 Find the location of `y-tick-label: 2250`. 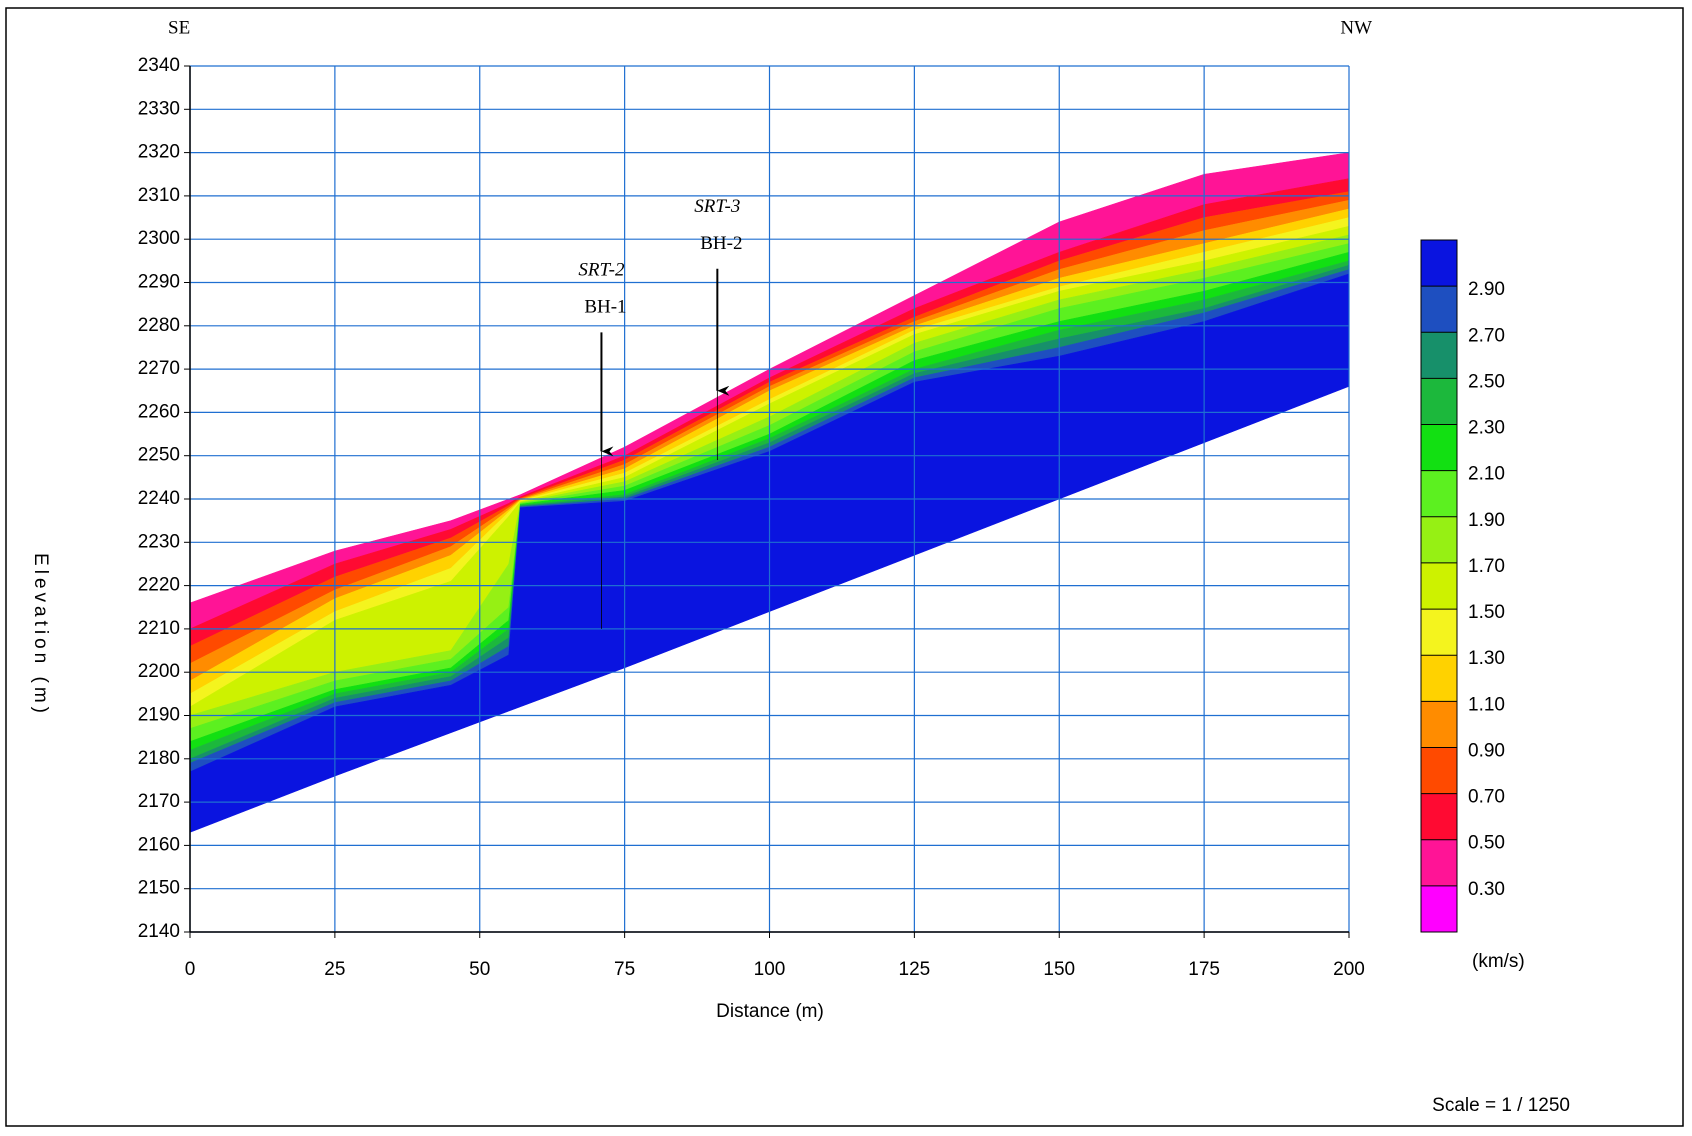

y-tick-label: 2250 is located at coordinates (159, 455).